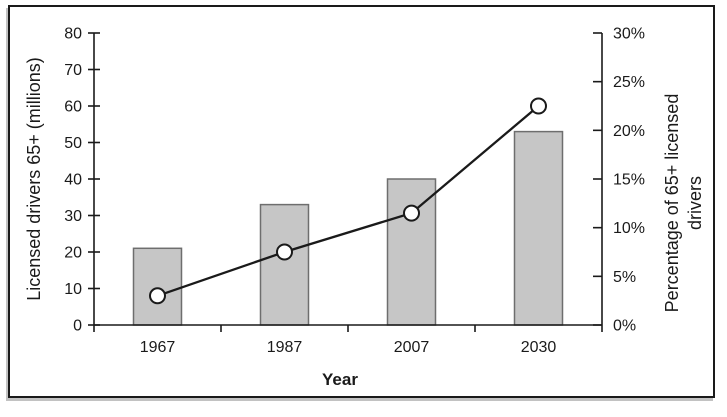  I want to click on right-axis-title-line-2: drivers, so click(695, 203).